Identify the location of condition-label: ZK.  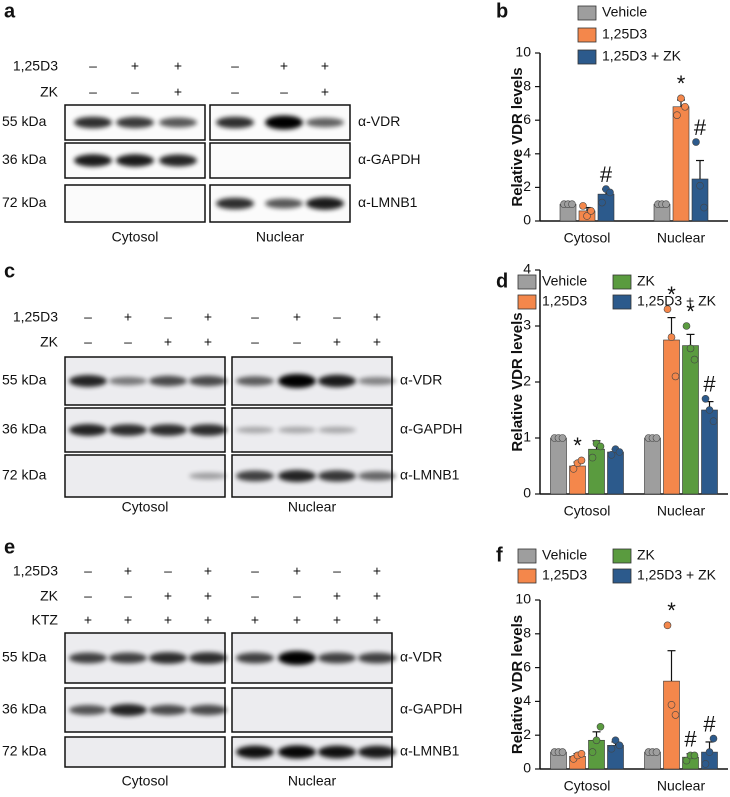
(49, 92).